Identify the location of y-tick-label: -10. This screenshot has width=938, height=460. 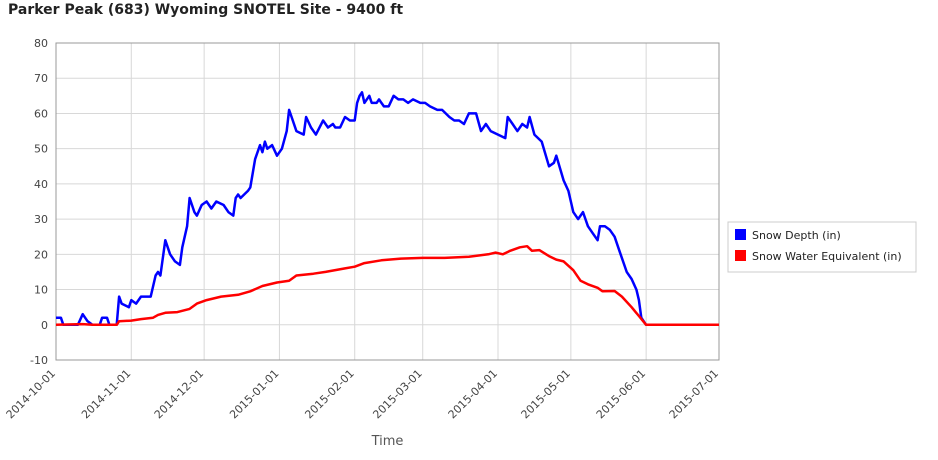
(39, 360).